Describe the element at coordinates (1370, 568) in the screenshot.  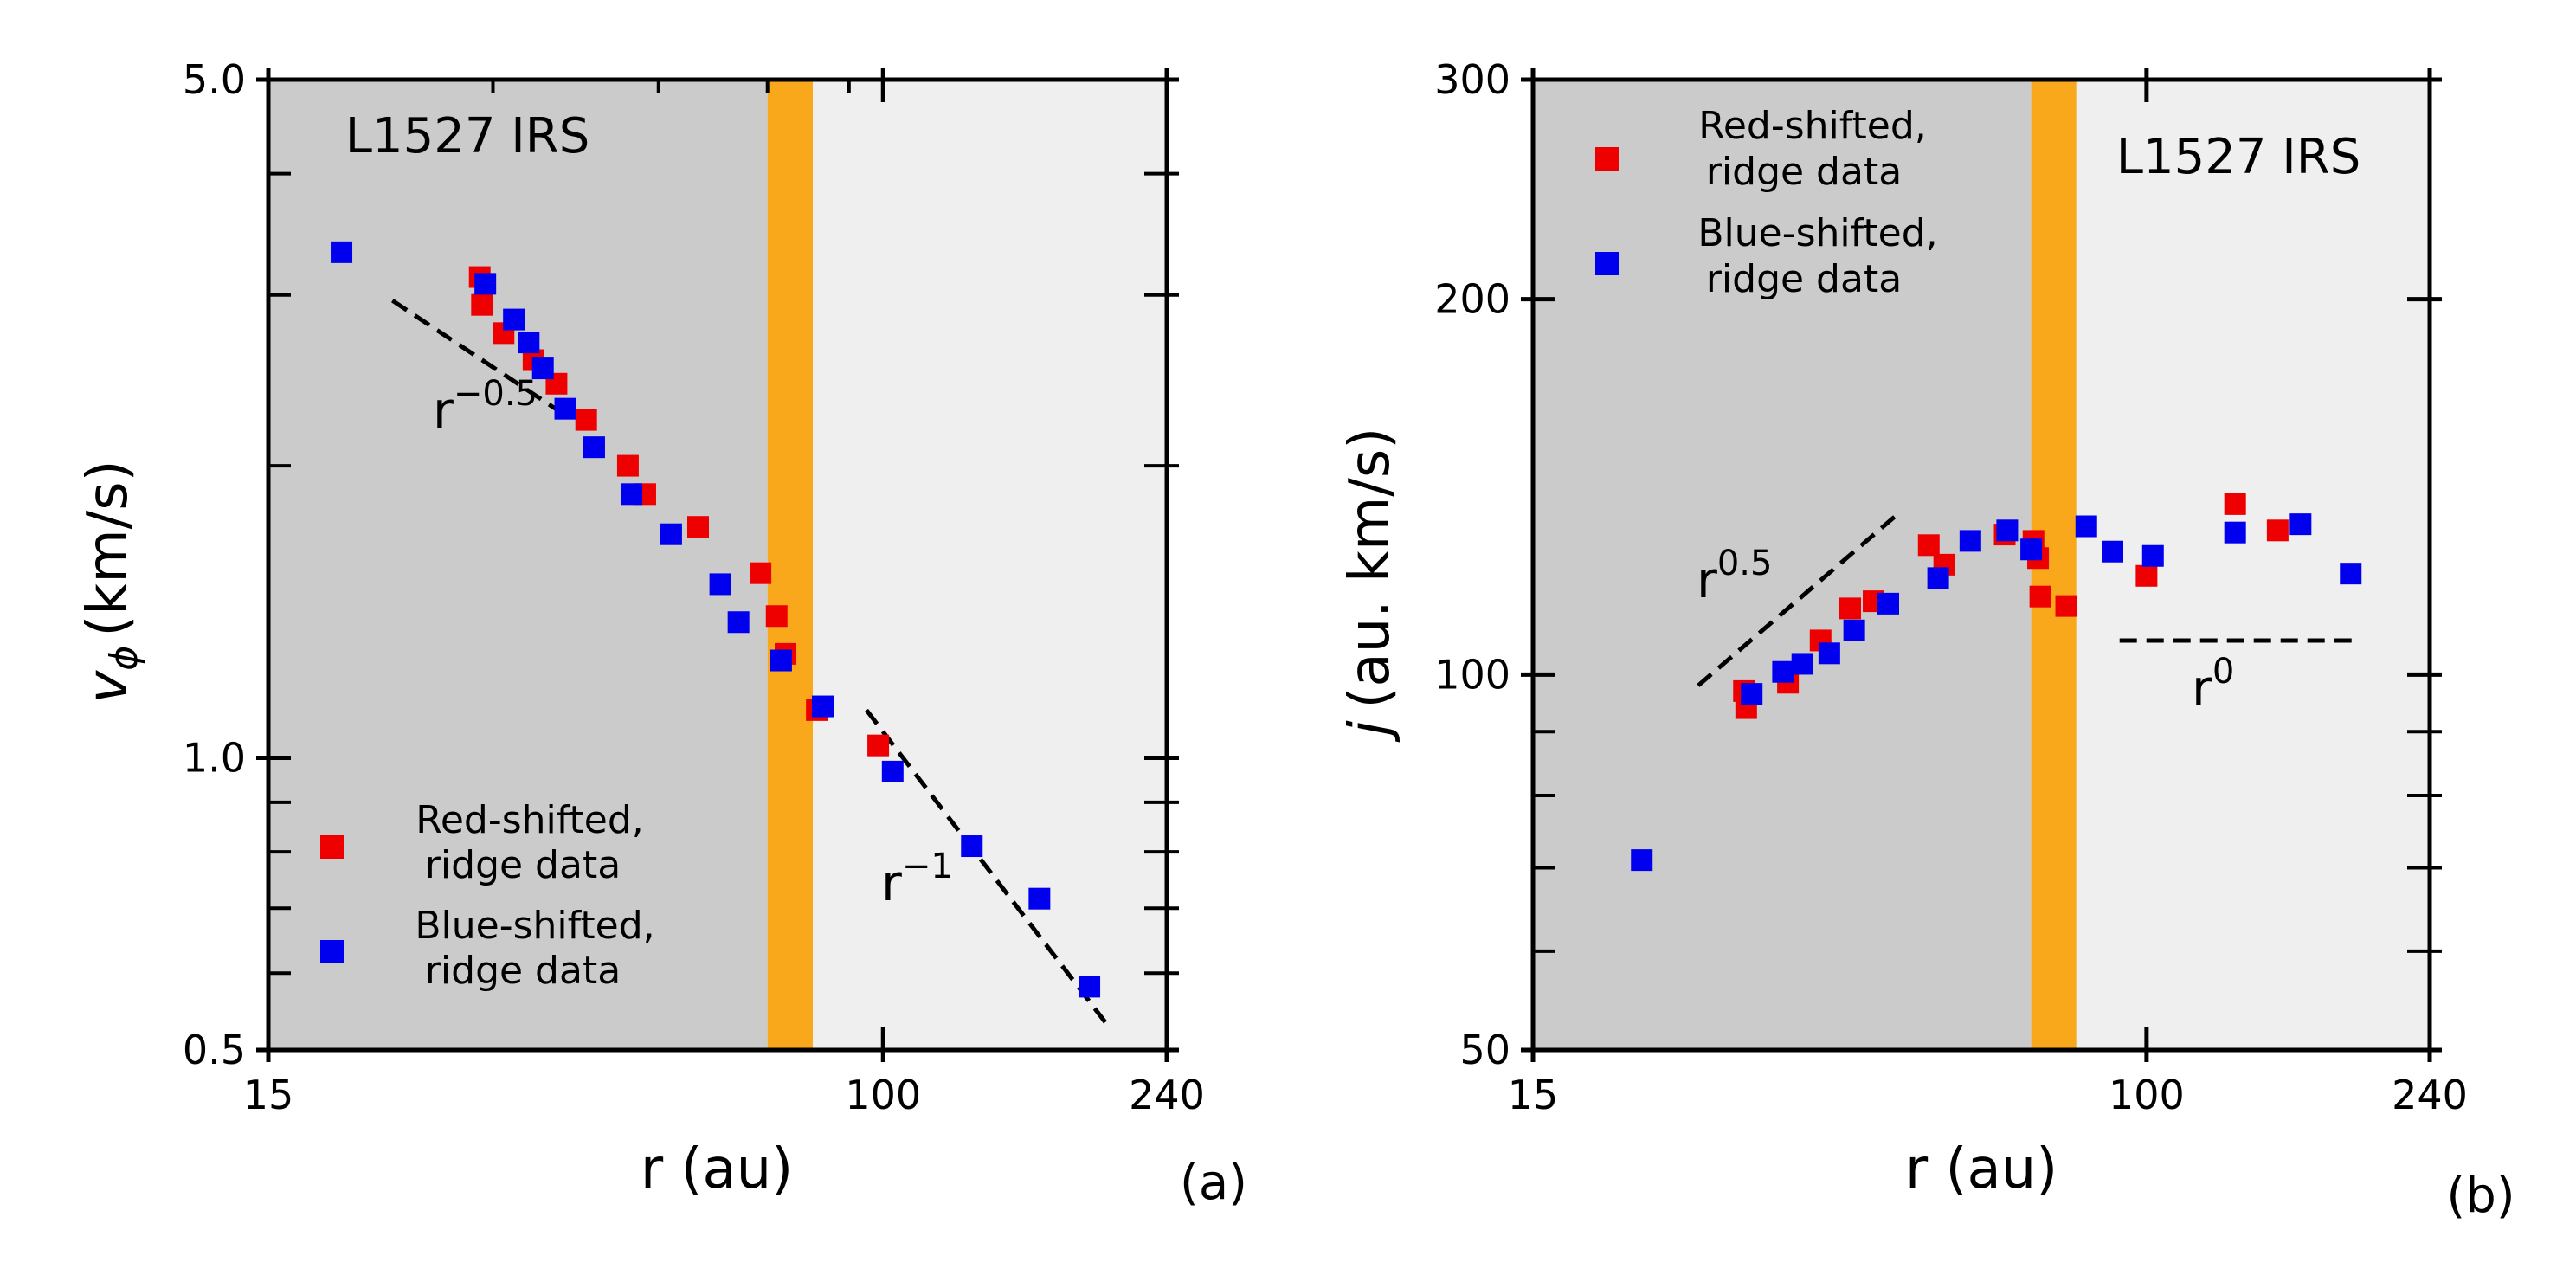
I see `y-axis-unit: (au. km/s)` at that location.